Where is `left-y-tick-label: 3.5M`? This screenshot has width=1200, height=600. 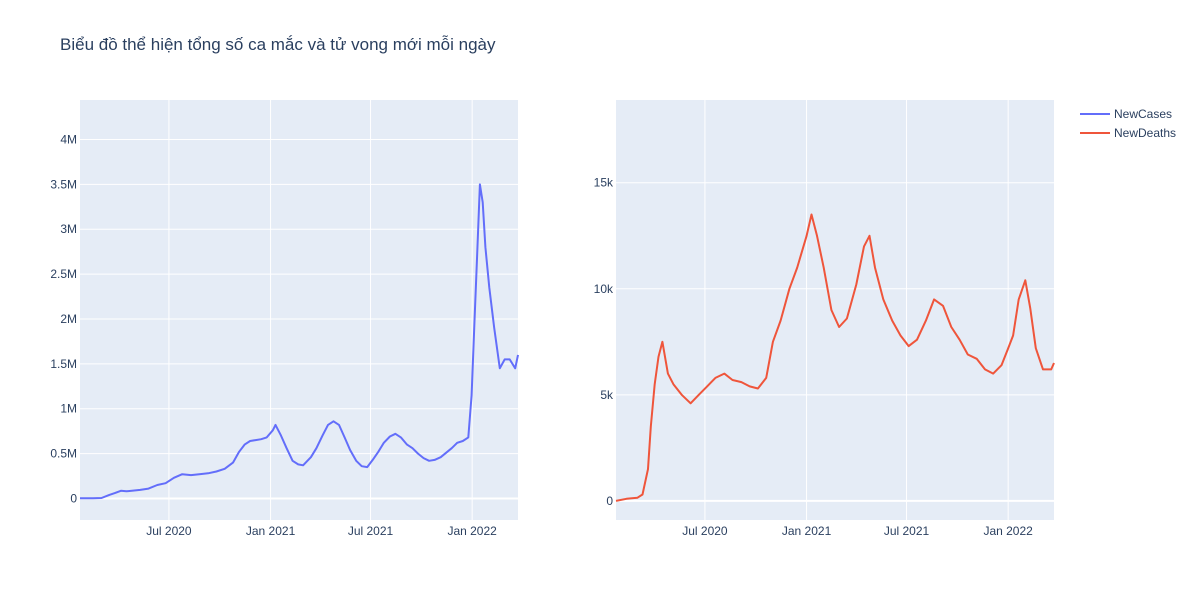 left-y-tick-label: 3.5M is located at coordinates (63, 184).